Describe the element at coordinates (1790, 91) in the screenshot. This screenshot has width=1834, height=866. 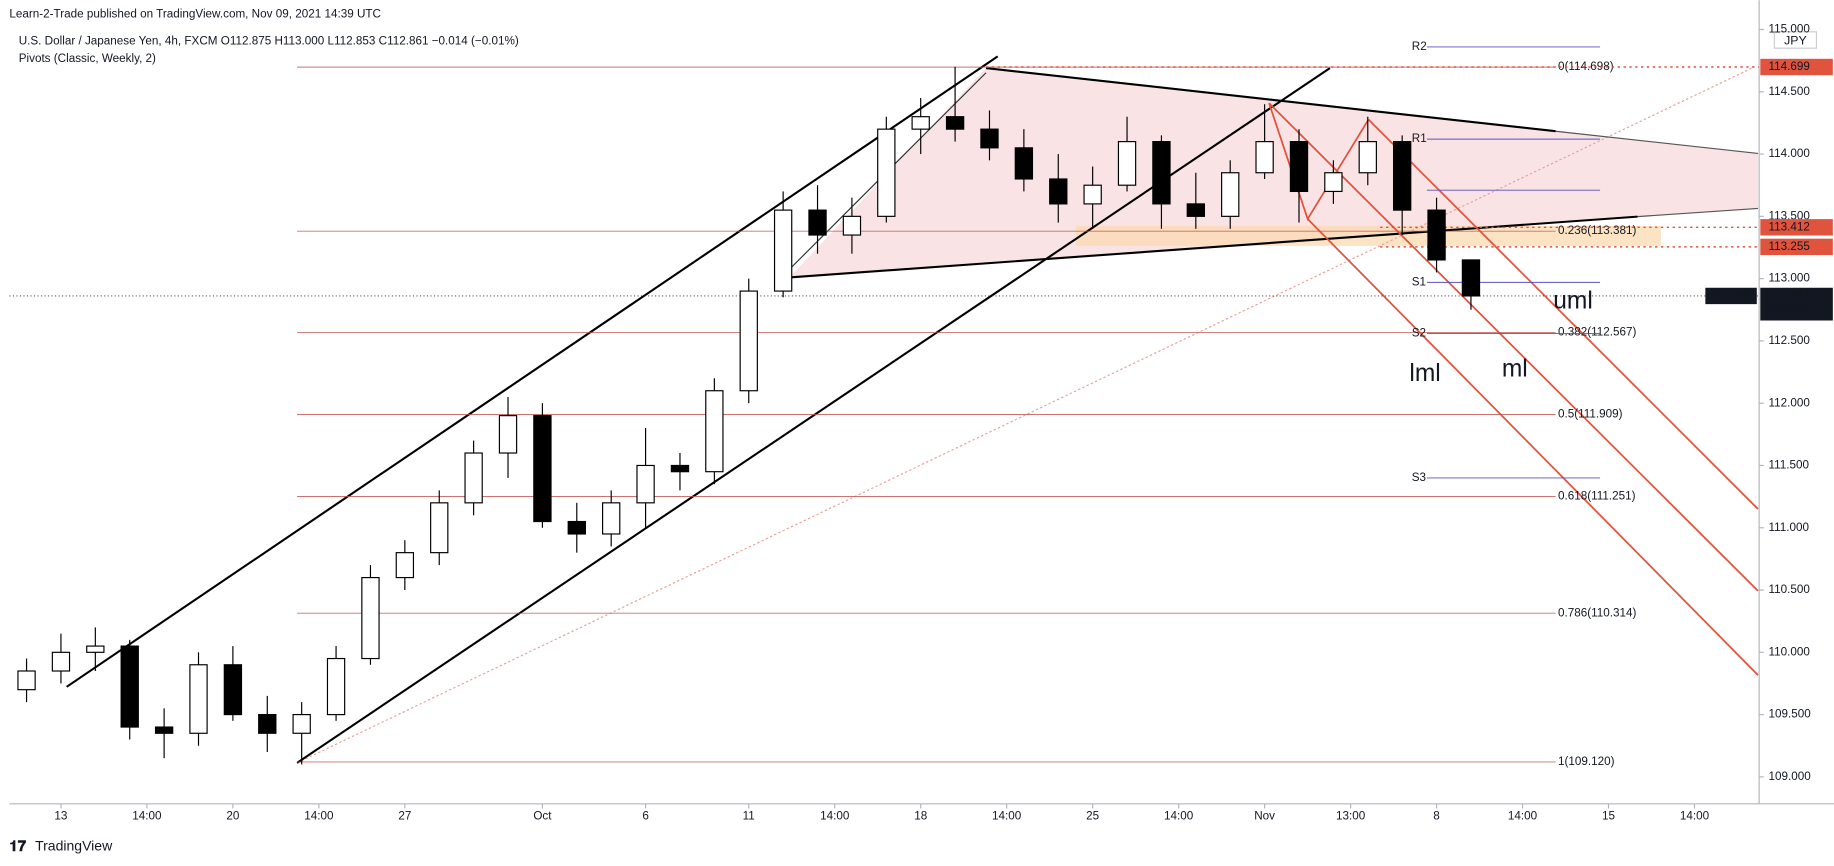
I see `y-tick-label: 114.500` at that location.